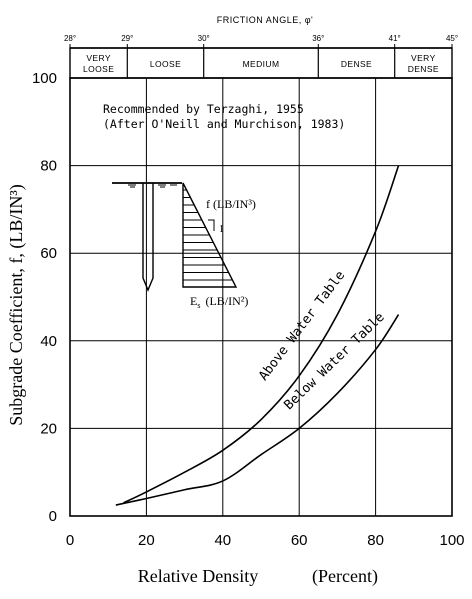 This screenshot has height=599, width=472. What do you see at coordinates (211, 225) in the screenshot?
I see `slope-indicator` at bounding box center [211, 225].